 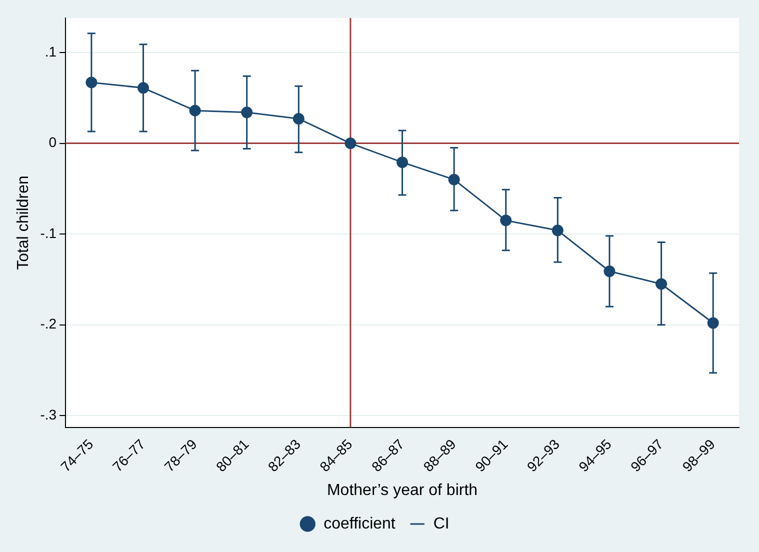 What do you see at coordinates (48, 324) in the screenshot?
I see `y-tick-label: -.2` at bounding box center [48, 324].